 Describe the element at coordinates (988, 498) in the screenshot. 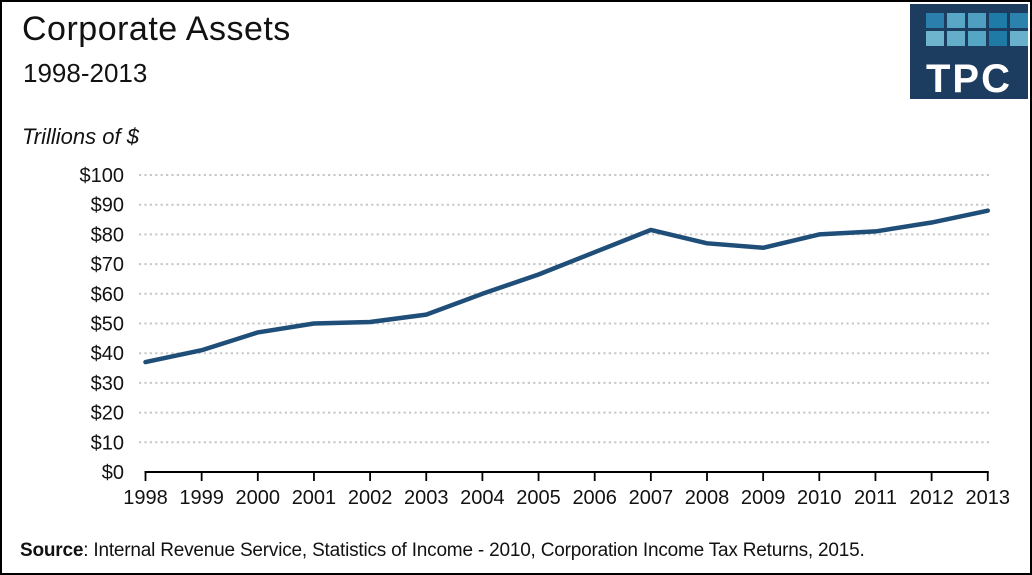

I see `x-axis-label: 2013` at that location.